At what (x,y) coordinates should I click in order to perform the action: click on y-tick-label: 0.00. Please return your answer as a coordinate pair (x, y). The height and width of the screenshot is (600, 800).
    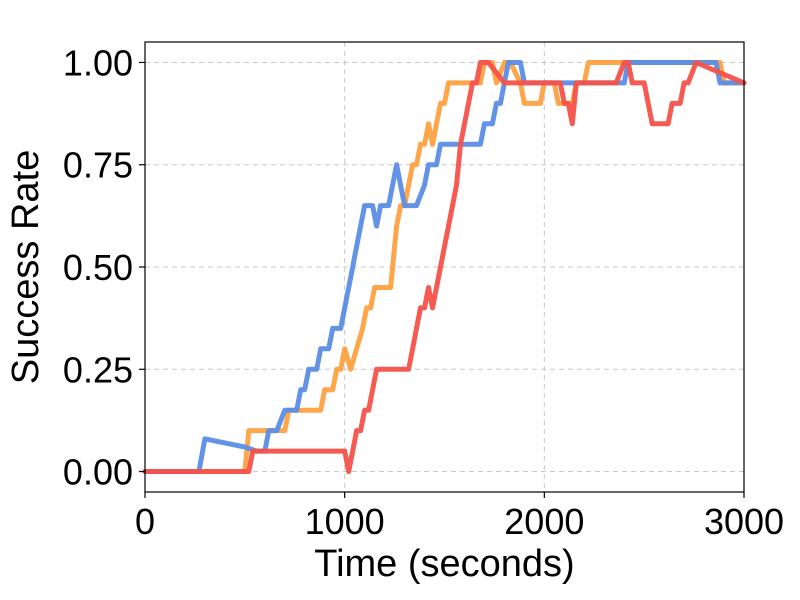
    Looking at the image, I should click on (98, 472).